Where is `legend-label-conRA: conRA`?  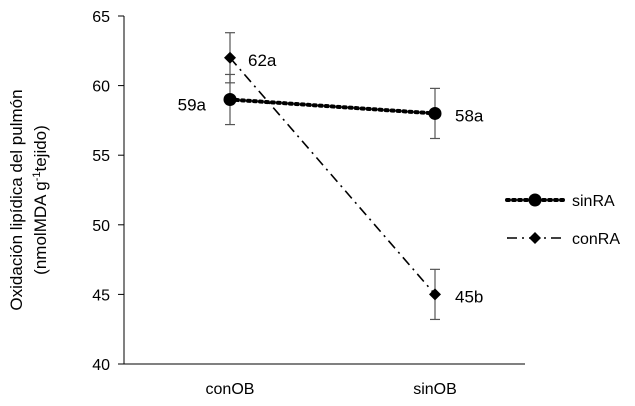
legend-label-conRA: conRA is located at coordinates (596, 239).